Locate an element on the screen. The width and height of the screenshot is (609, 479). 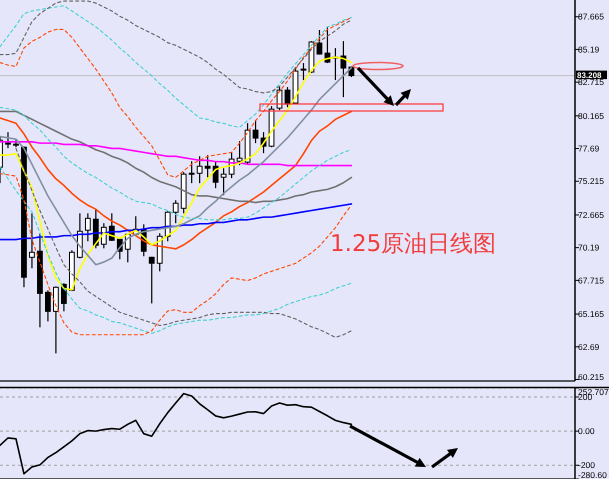
y-tick-label: -280.60 is located at coordinates (593, 474).